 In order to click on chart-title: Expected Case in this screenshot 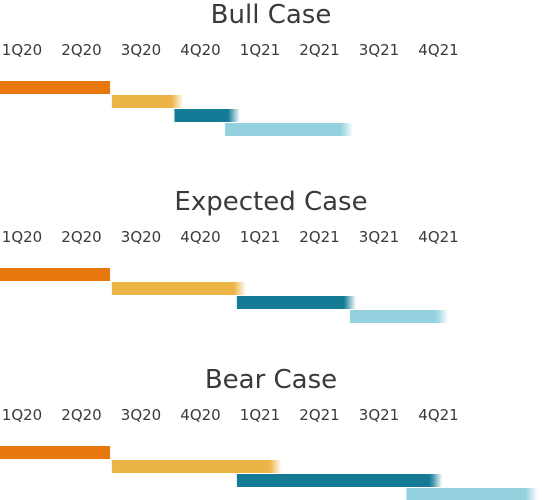, I will do `click(270, 202)`.